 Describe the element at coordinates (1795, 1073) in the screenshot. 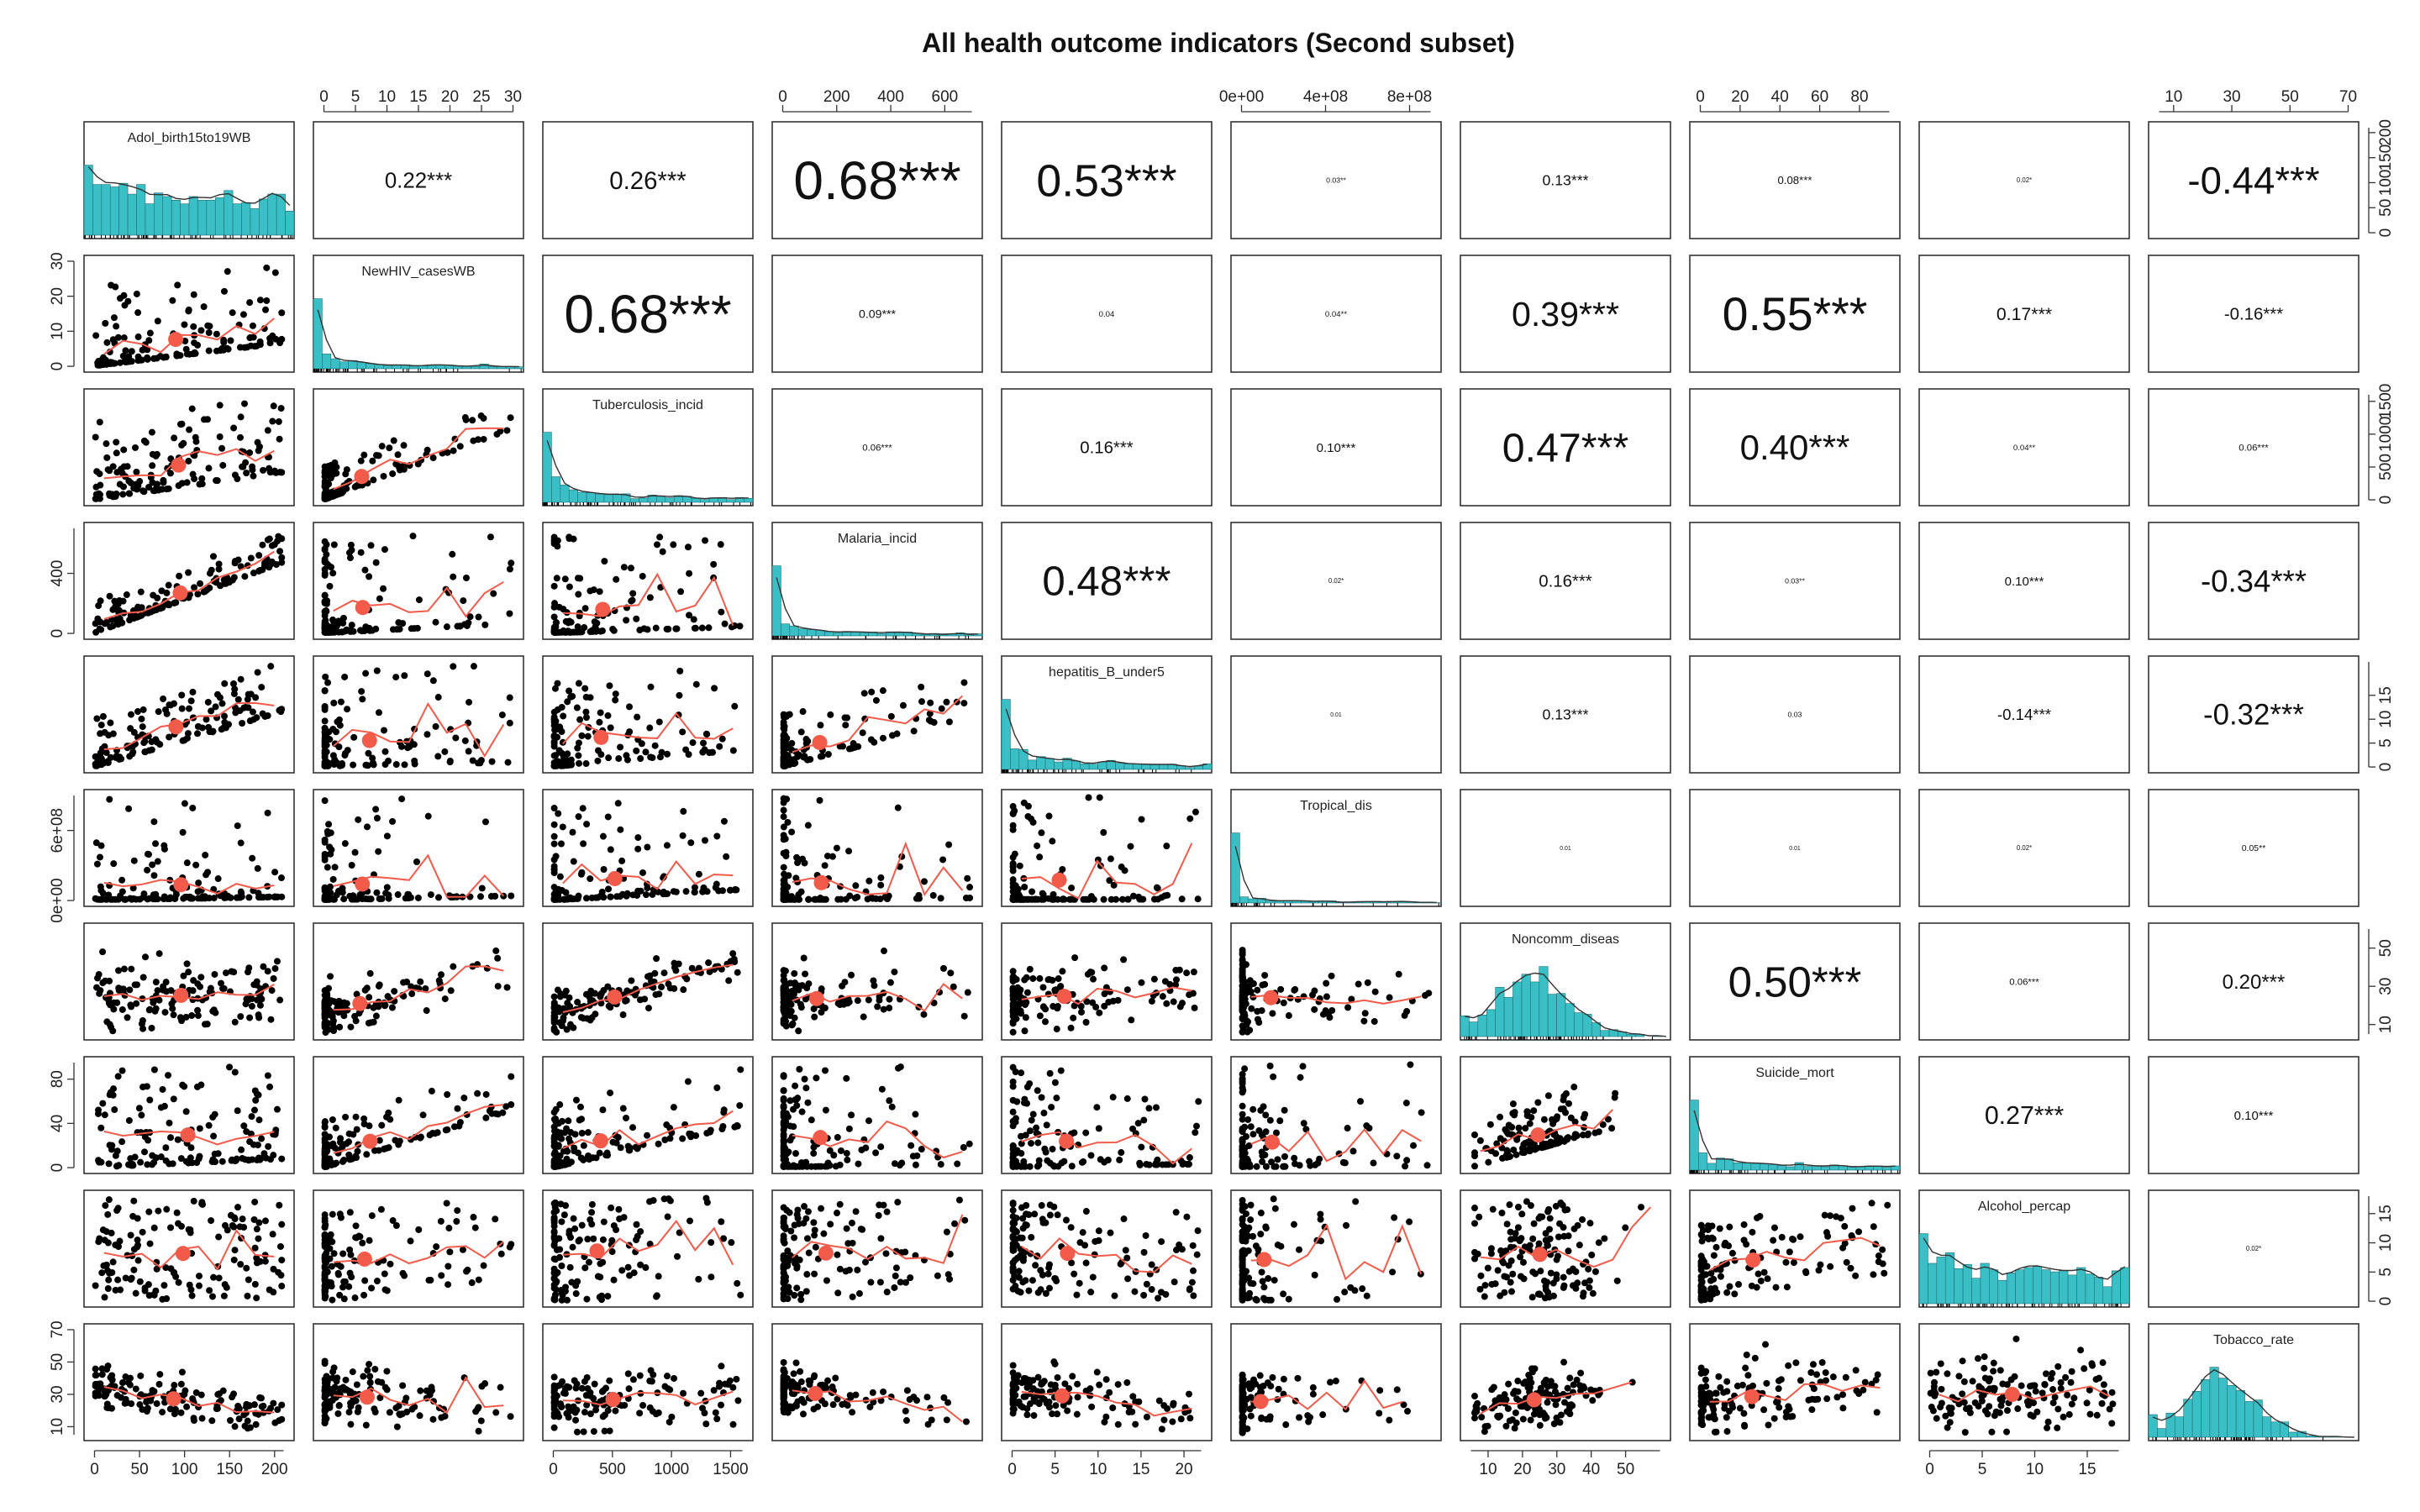

I see `variable-label: Suicide_mort` at that location.